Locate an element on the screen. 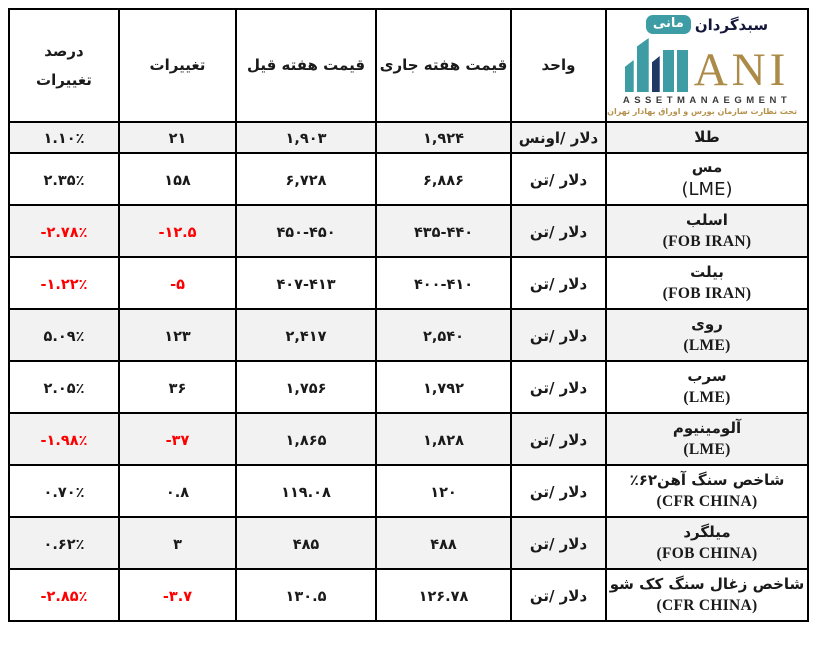 The image size is (817, 650). percent-change-cell: ۰.۷۰٪ is located at coordinates (64, 491).